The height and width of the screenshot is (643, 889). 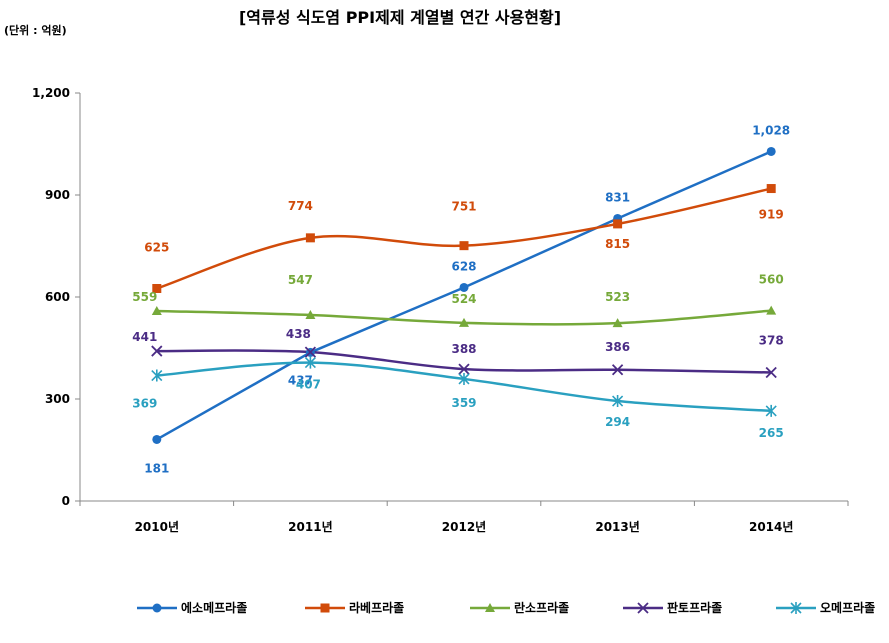 I want to click on data-label: 438, so click(x=298, y=334).